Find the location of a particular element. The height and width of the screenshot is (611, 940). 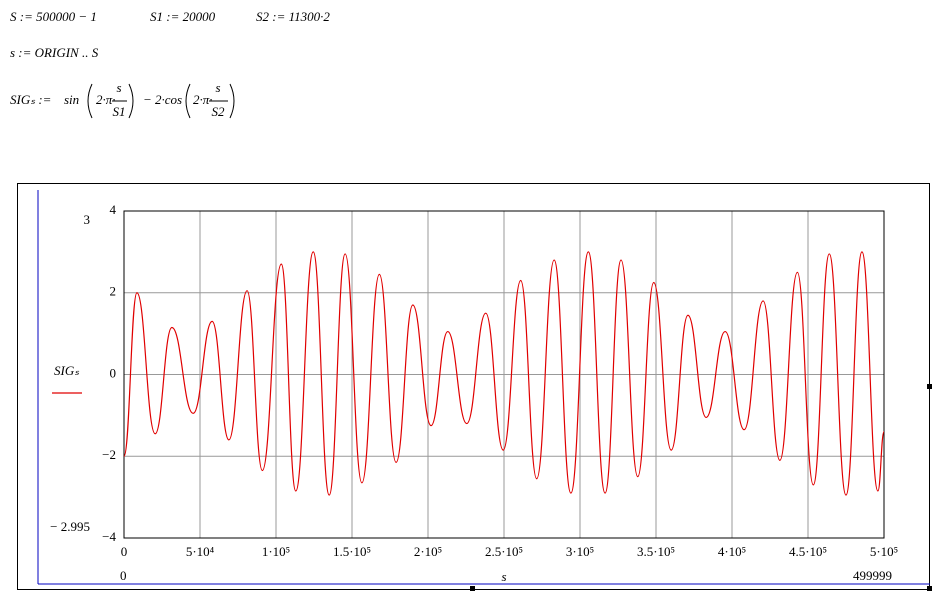

x-tick-label: 0 is located at coordinates (124, 551).